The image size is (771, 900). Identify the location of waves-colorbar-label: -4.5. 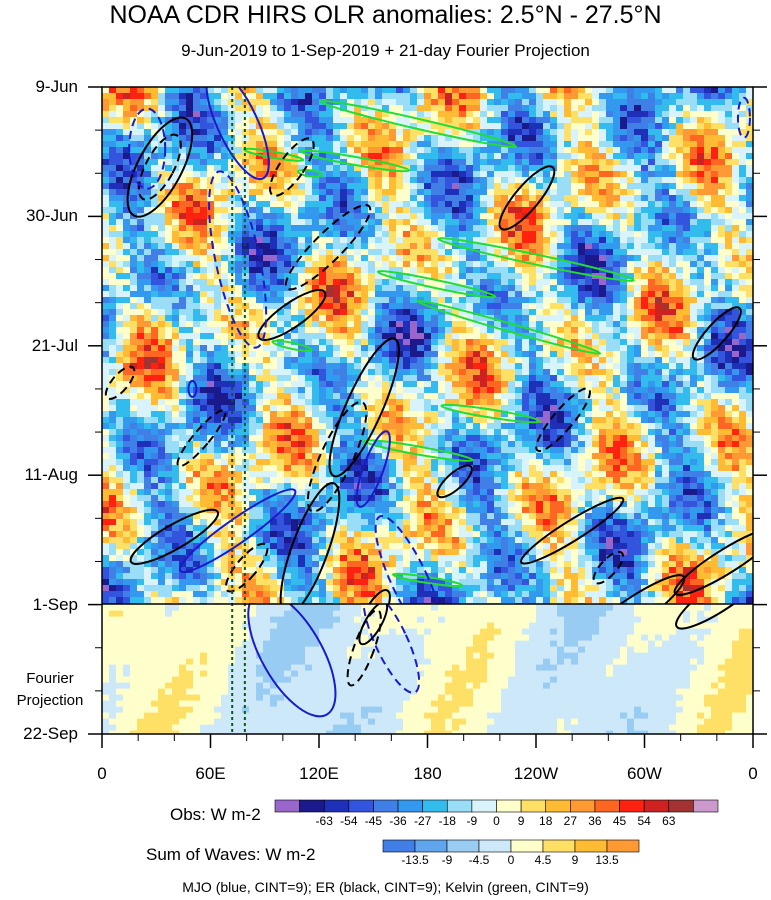
(479, 860).